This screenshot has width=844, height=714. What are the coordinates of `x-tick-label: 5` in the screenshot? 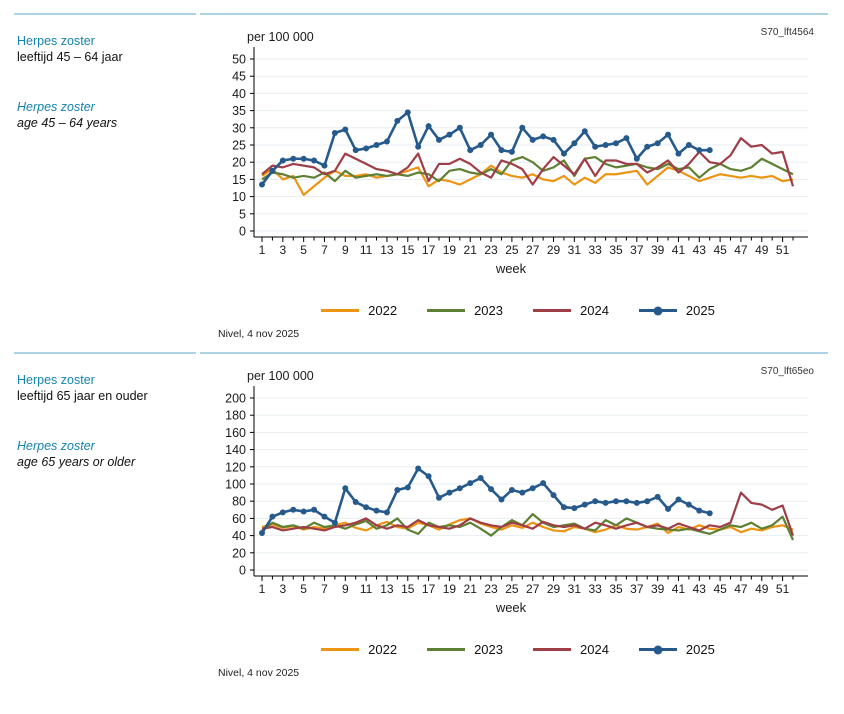 It's located at (303, 589).